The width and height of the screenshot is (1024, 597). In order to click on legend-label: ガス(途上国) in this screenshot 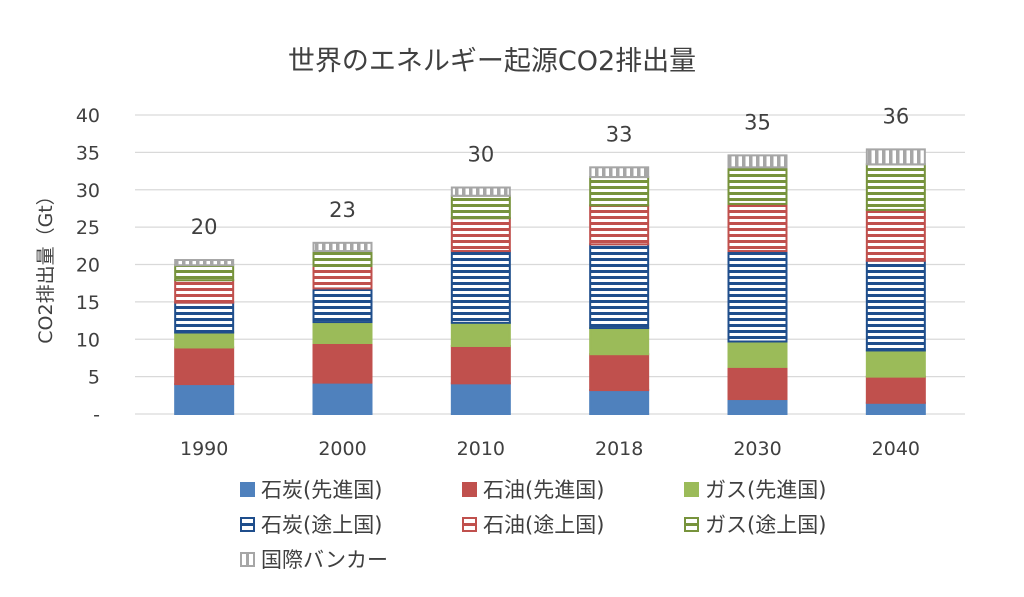, I will do `click(766, 525)`.